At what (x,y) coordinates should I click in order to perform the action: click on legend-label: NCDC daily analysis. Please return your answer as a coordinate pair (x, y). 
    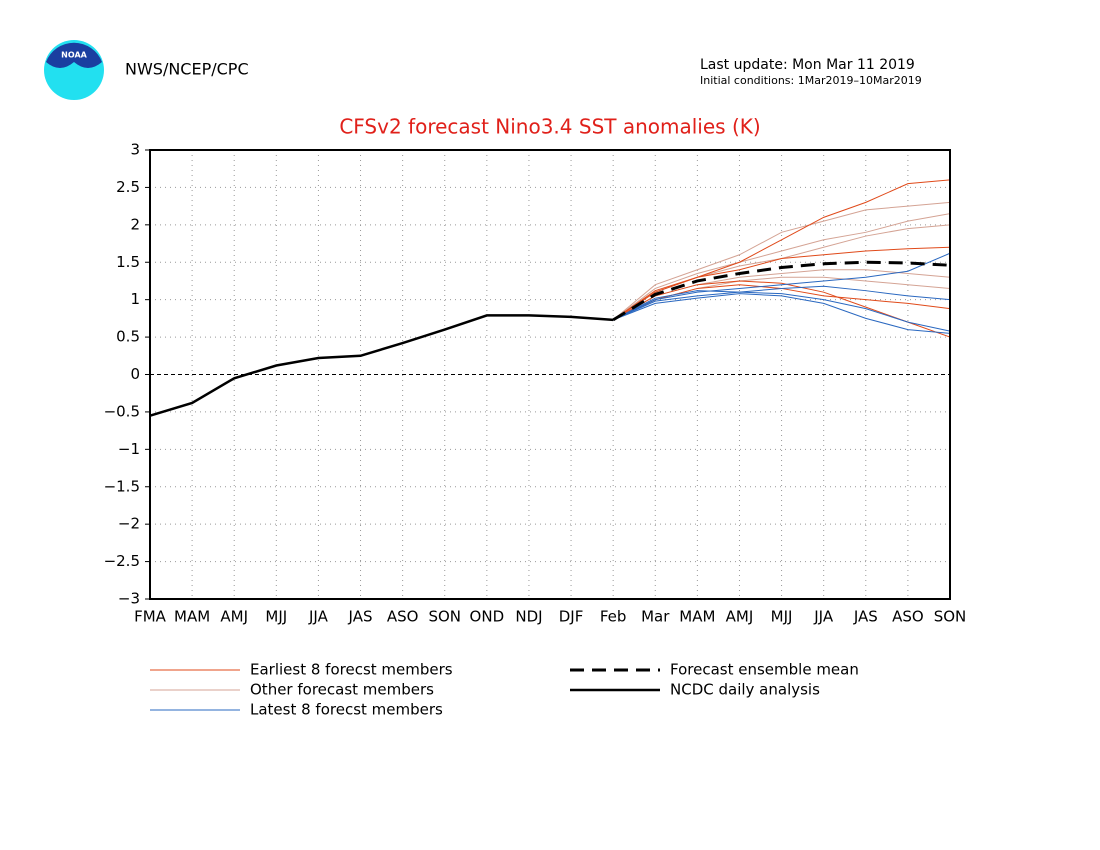
    Looking at the image, I should click on (745, 690).